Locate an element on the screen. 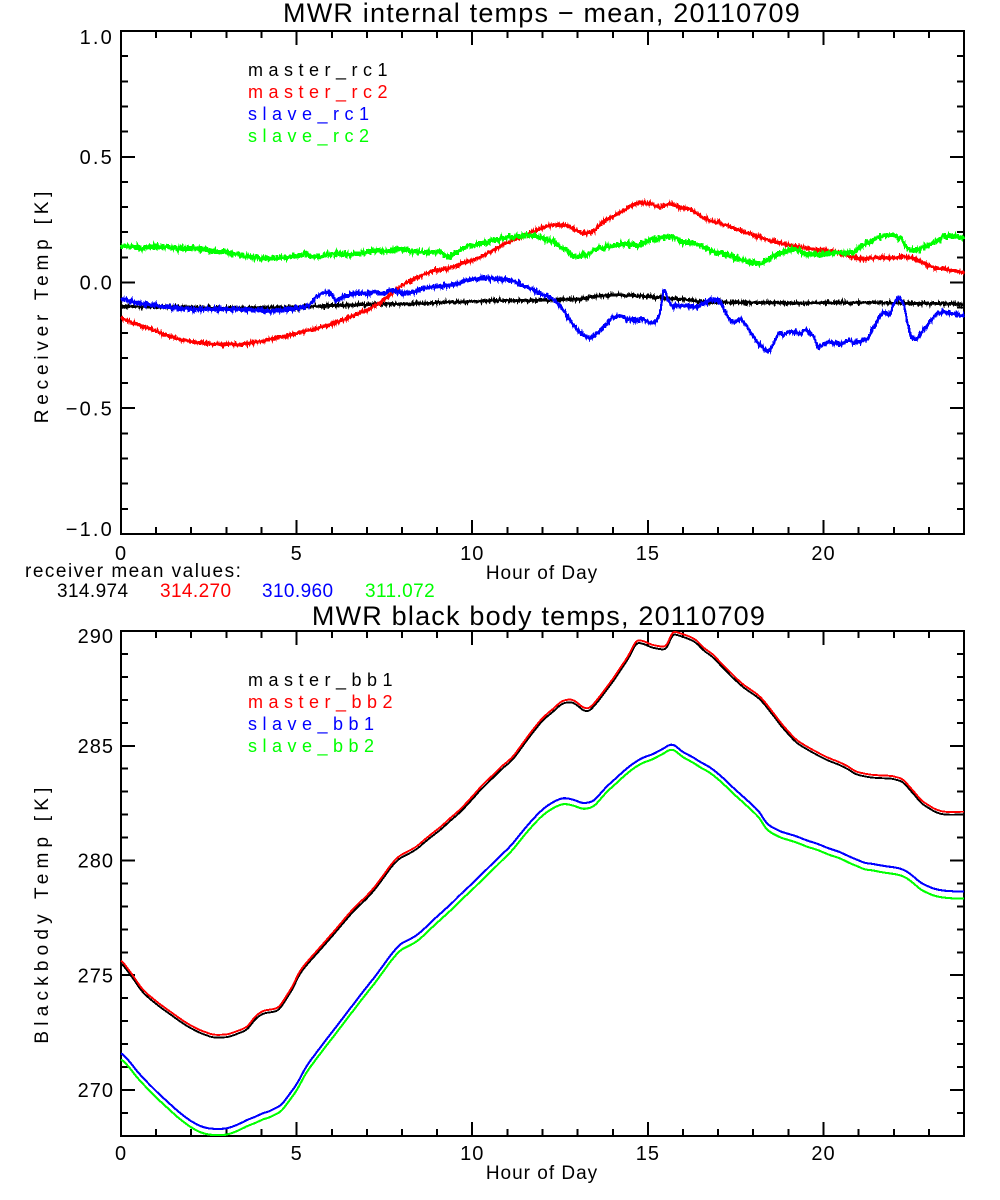 This screenshot has width=1000, height=1200. svg-text: −0.5 is located at coordinates (90, 409).